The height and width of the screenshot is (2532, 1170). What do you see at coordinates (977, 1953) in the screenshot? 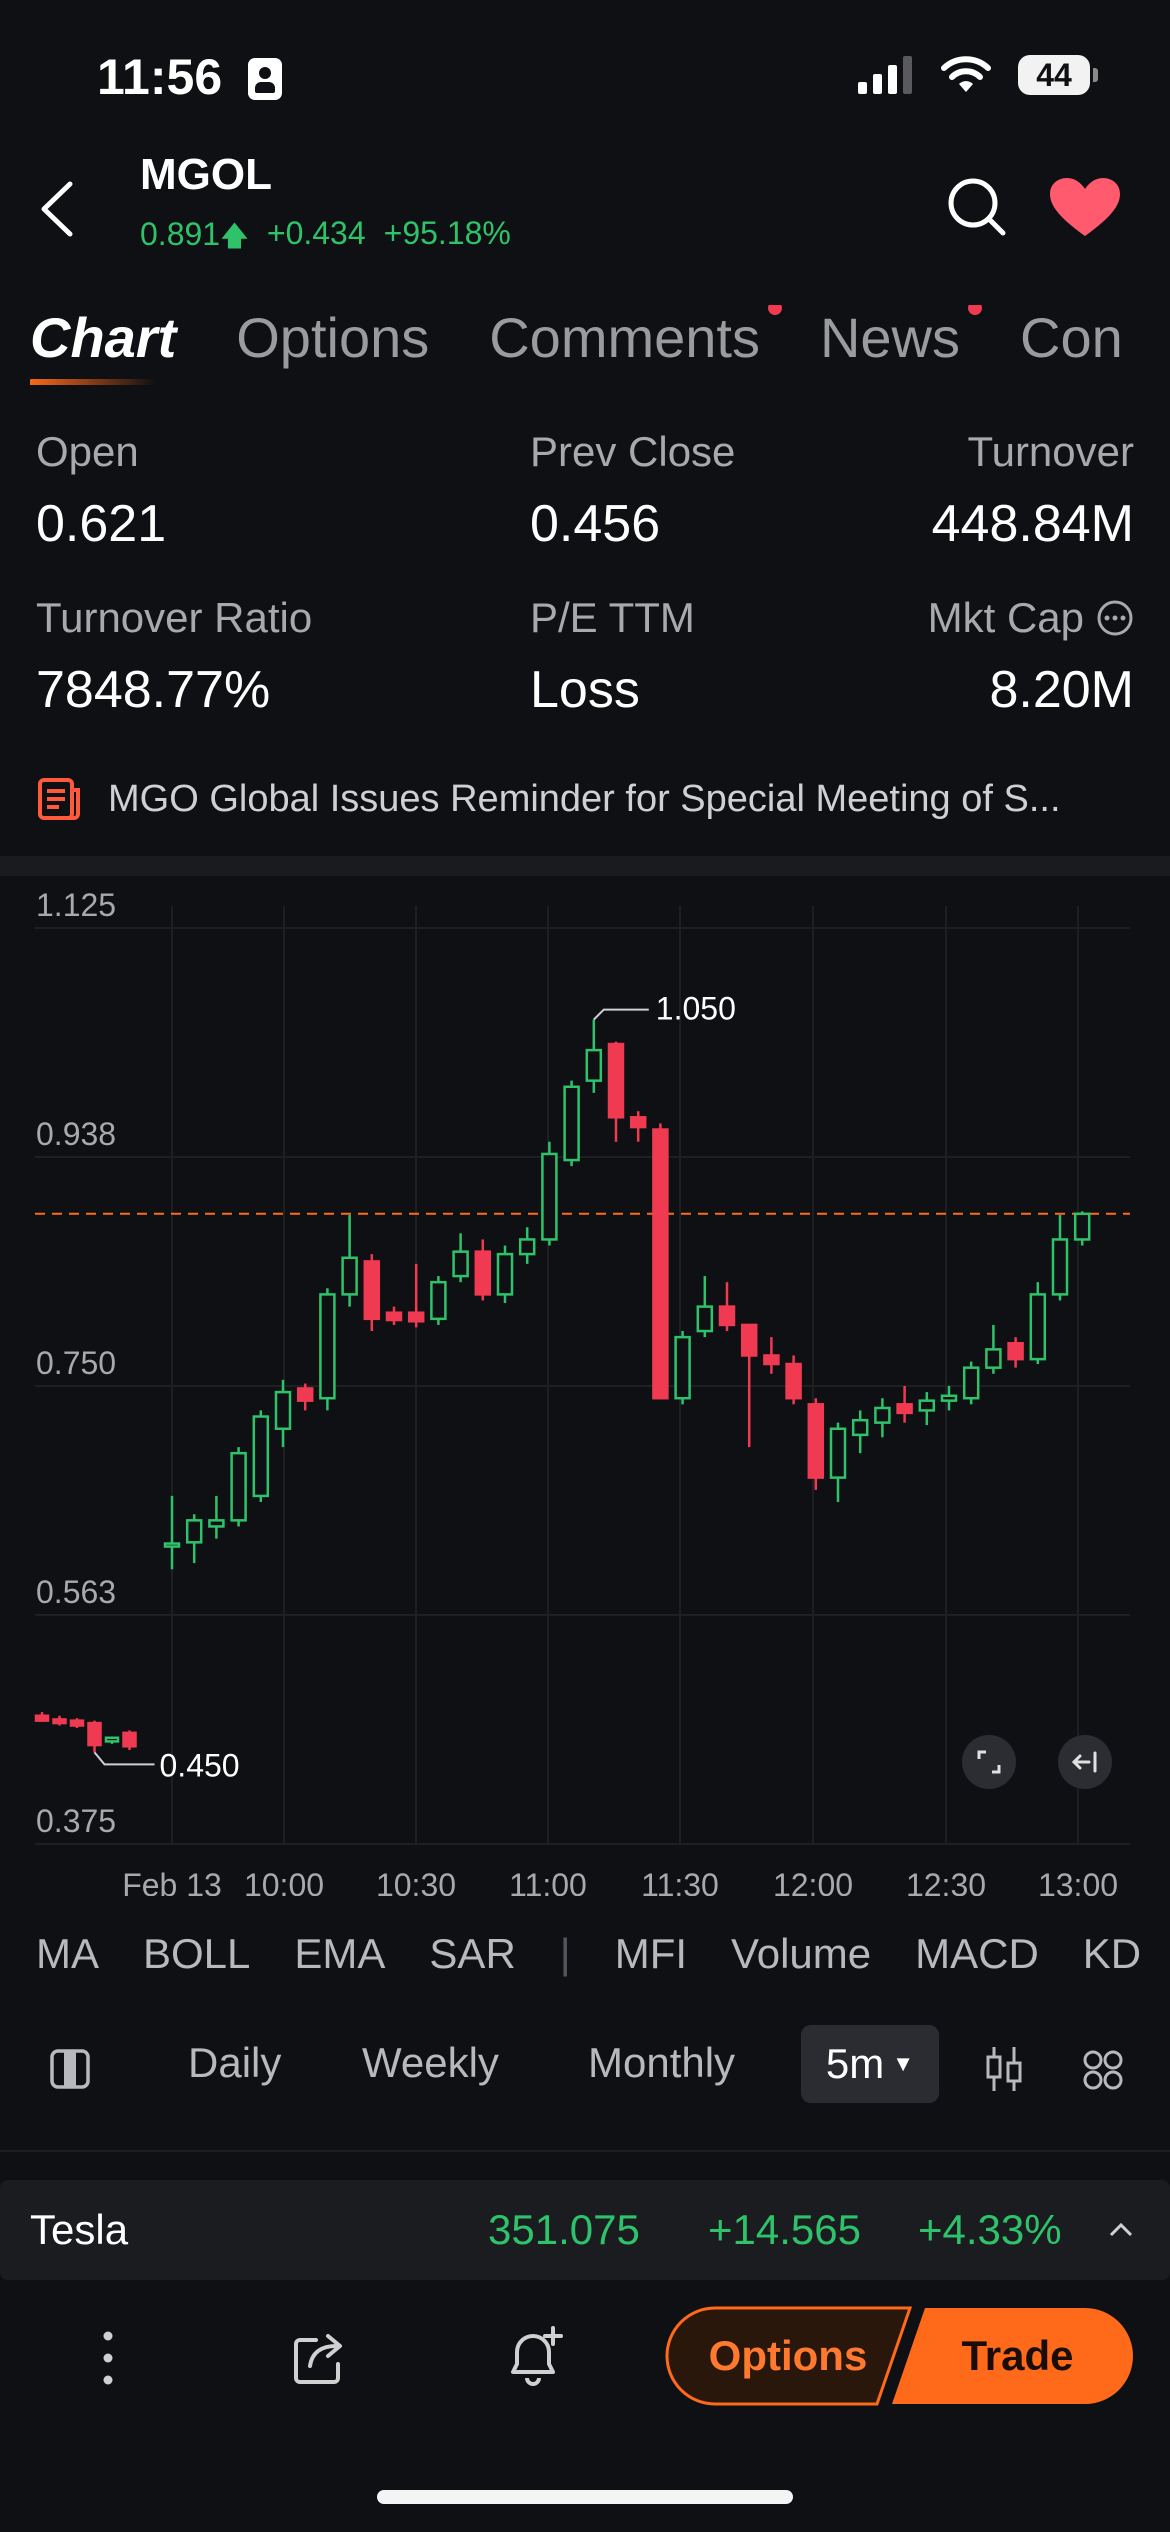
I see `indicator-macd: MACD` at bounding box center [977, 1953].